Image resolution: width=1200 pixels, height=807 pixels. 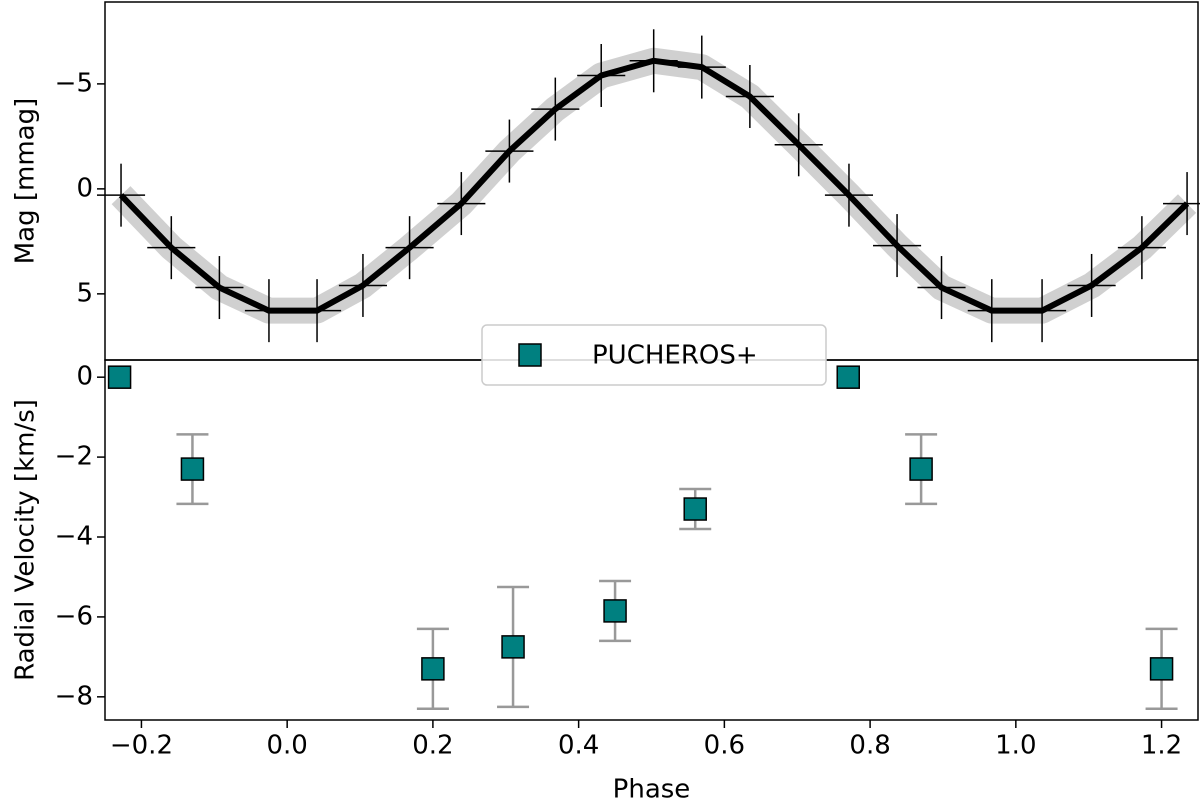 What do you see at coordinates (26, 181) in the screenshot?
I see `y-axis-label: Mag [mmag]` at bounding box center [26, 181].